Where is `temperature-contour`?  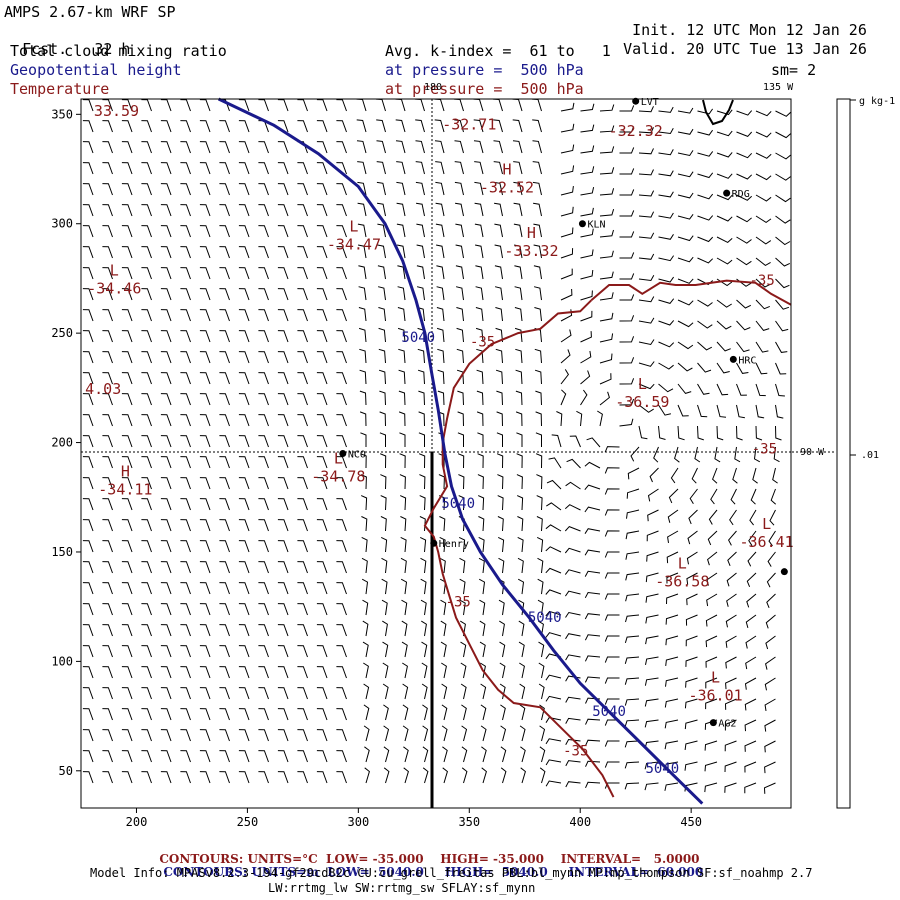
temperature-contour is located at coordinates (519, 548).